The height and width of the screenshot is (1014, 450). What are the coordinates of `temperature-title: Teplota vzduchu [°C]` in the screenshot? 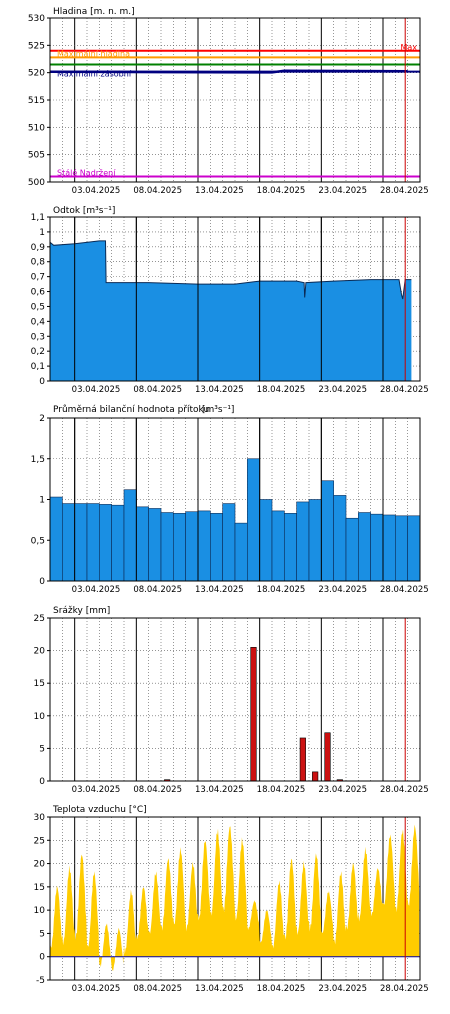 It's located at (99, 810).